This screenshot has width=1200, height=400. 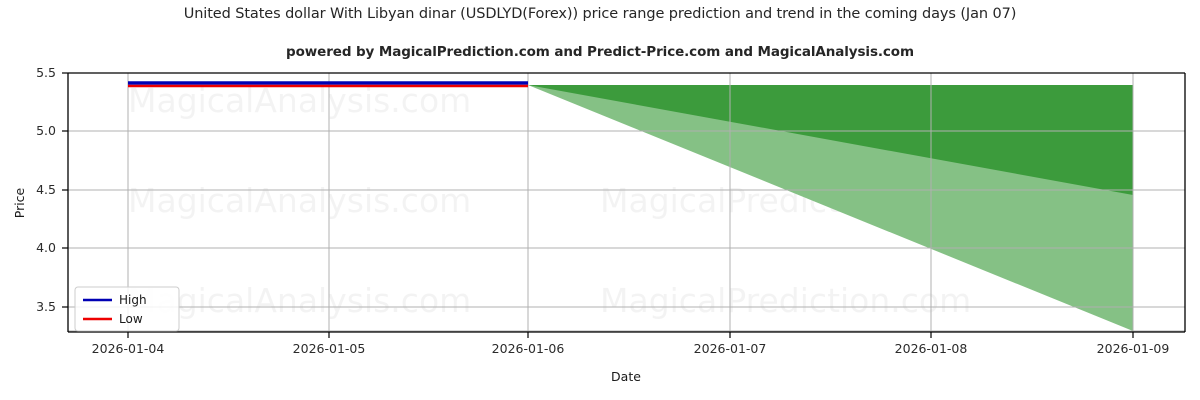 I want to click on x-axis-title: Date, so click(x=626, y=376).